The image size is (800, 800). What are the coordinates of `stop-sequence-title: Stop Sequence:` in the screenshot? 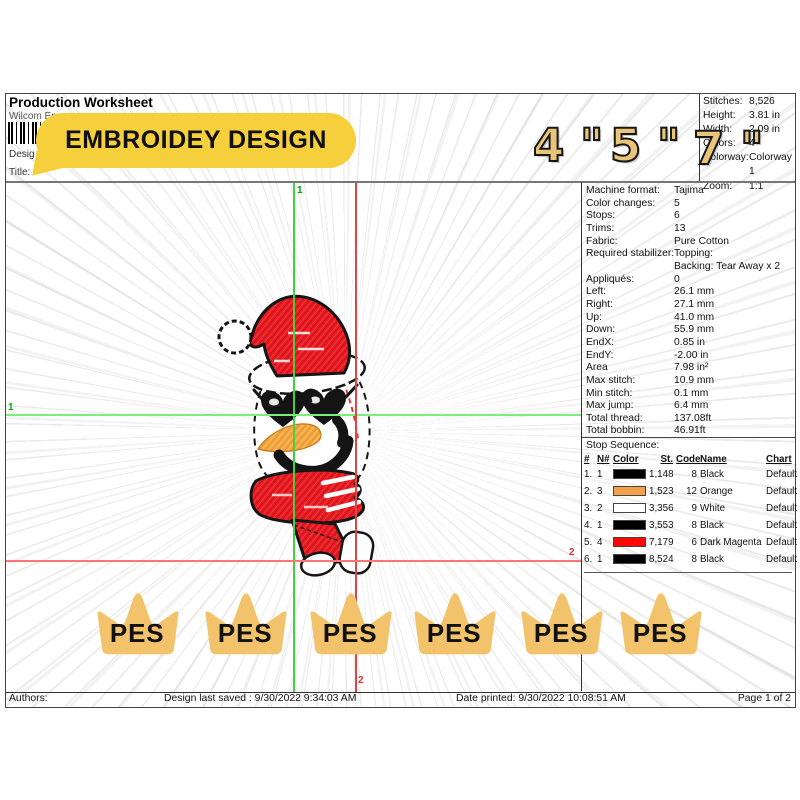 It's located at (623, 445).